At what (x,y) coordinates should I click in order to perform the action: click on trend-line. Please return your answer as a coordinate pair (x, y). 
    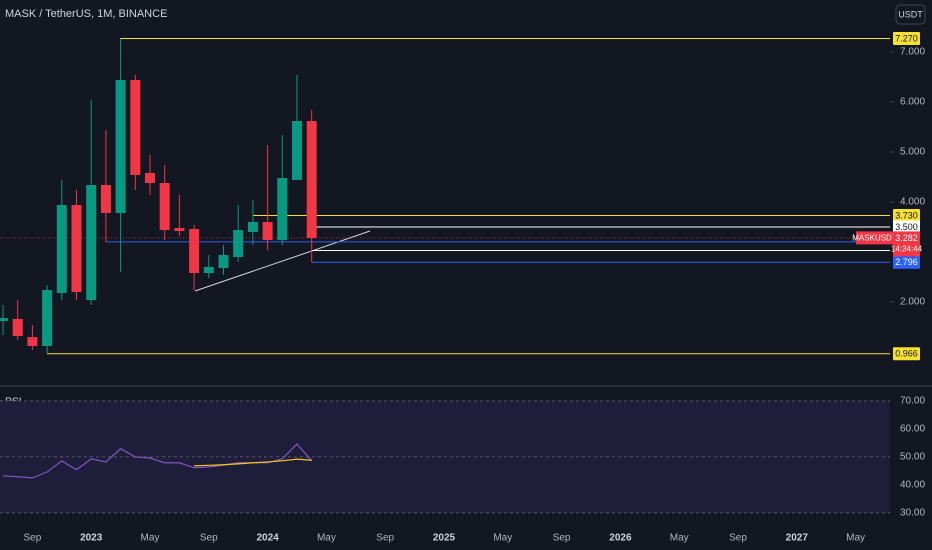
    Looking at the image, I should click on (282, 261).